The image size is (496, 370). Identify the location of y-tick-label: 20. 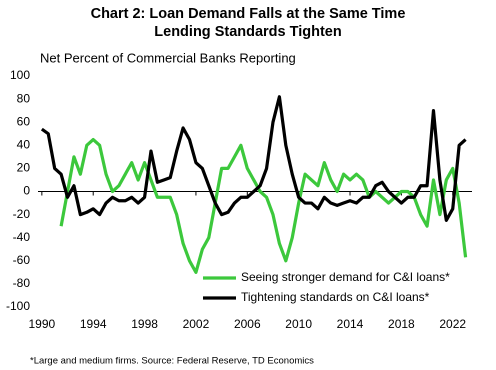
(24, 168).